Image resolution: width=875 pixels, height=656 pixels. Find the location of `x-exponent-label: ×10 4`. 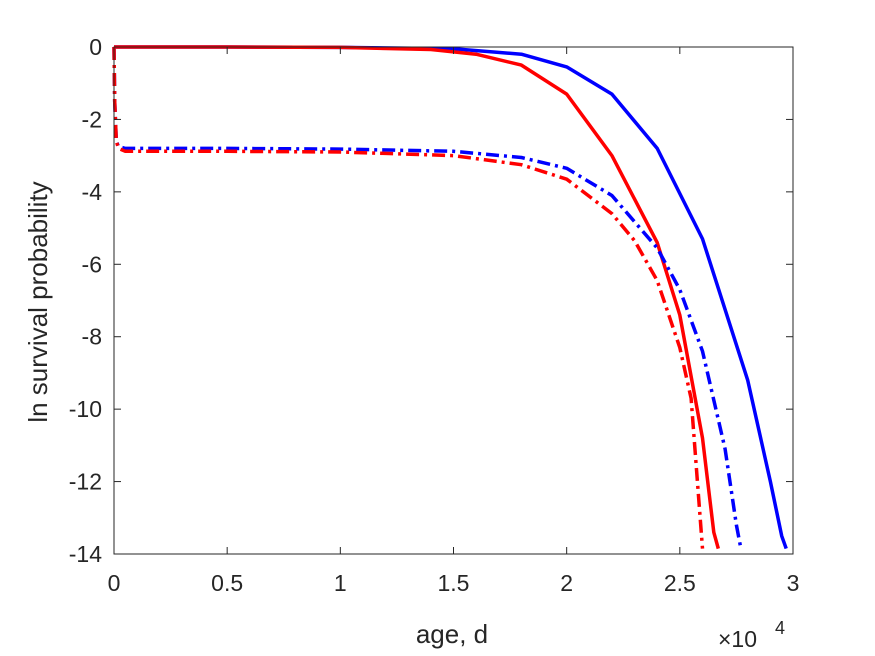

x-exponent-label: ×10 4 is located at coordinates (751, 635).